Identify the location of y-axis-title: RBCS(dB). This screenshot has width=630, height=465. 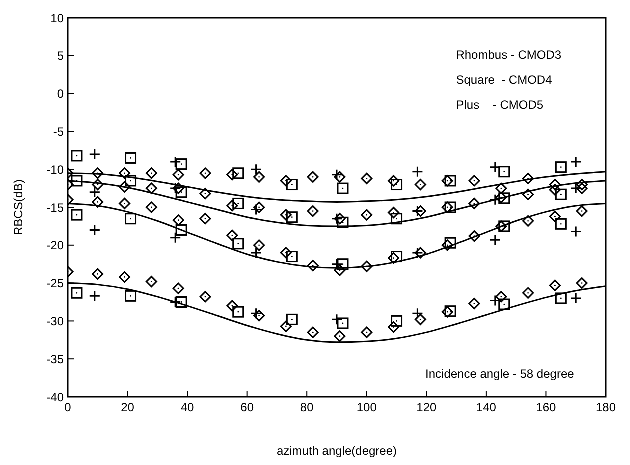
(18, 207).